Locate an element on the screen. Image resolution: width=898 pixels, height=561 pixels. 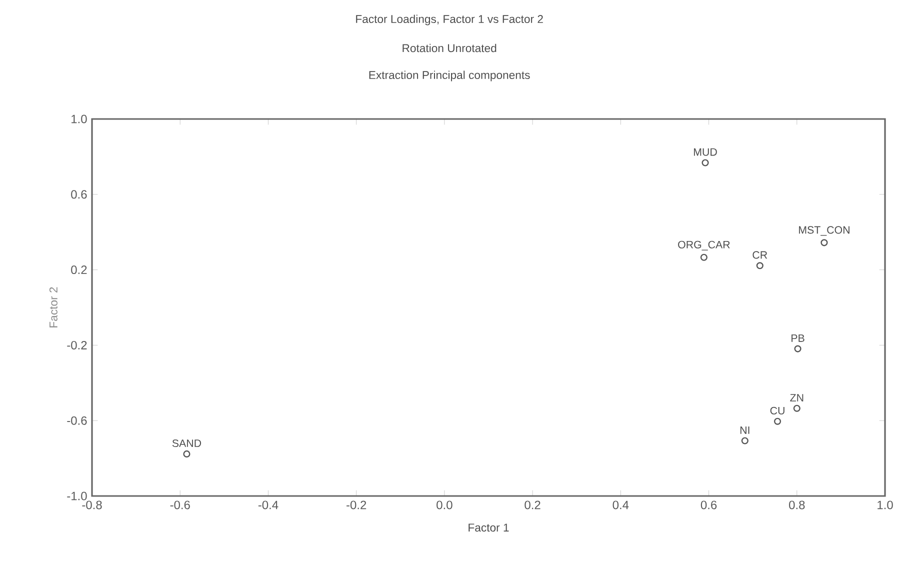
x-tick-label: 1.0 is located at coordinates (885, 505).